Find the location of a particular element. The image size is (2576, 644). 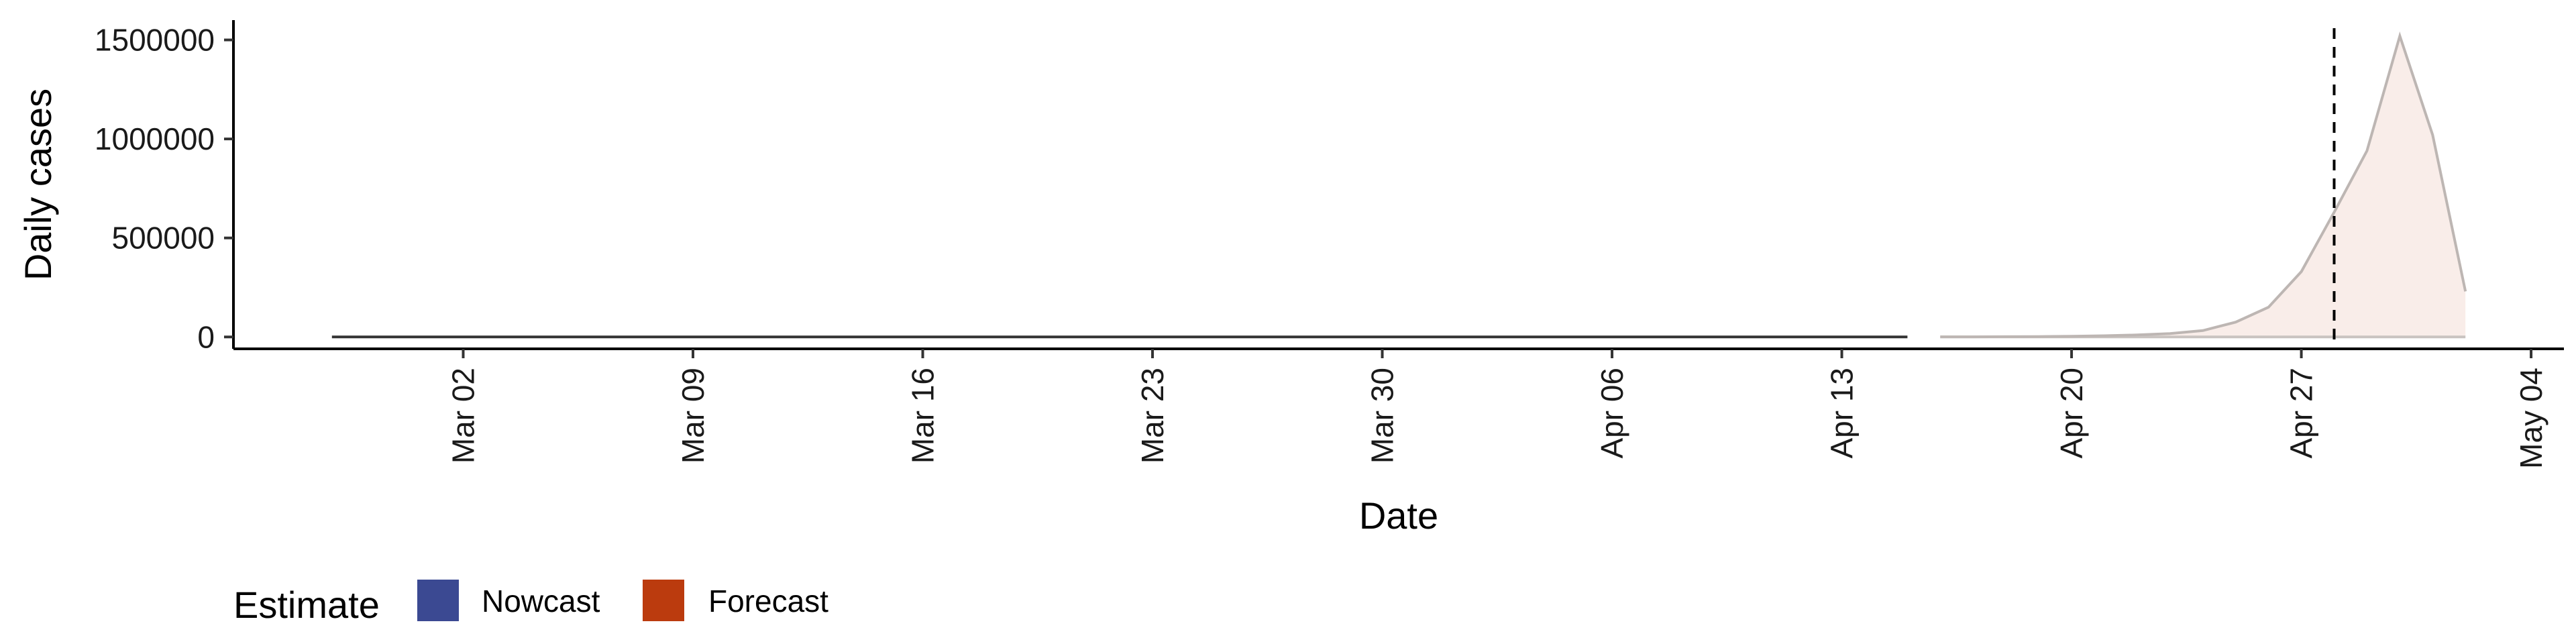

legend-title: Estimate is located at coordinates (306, 605).